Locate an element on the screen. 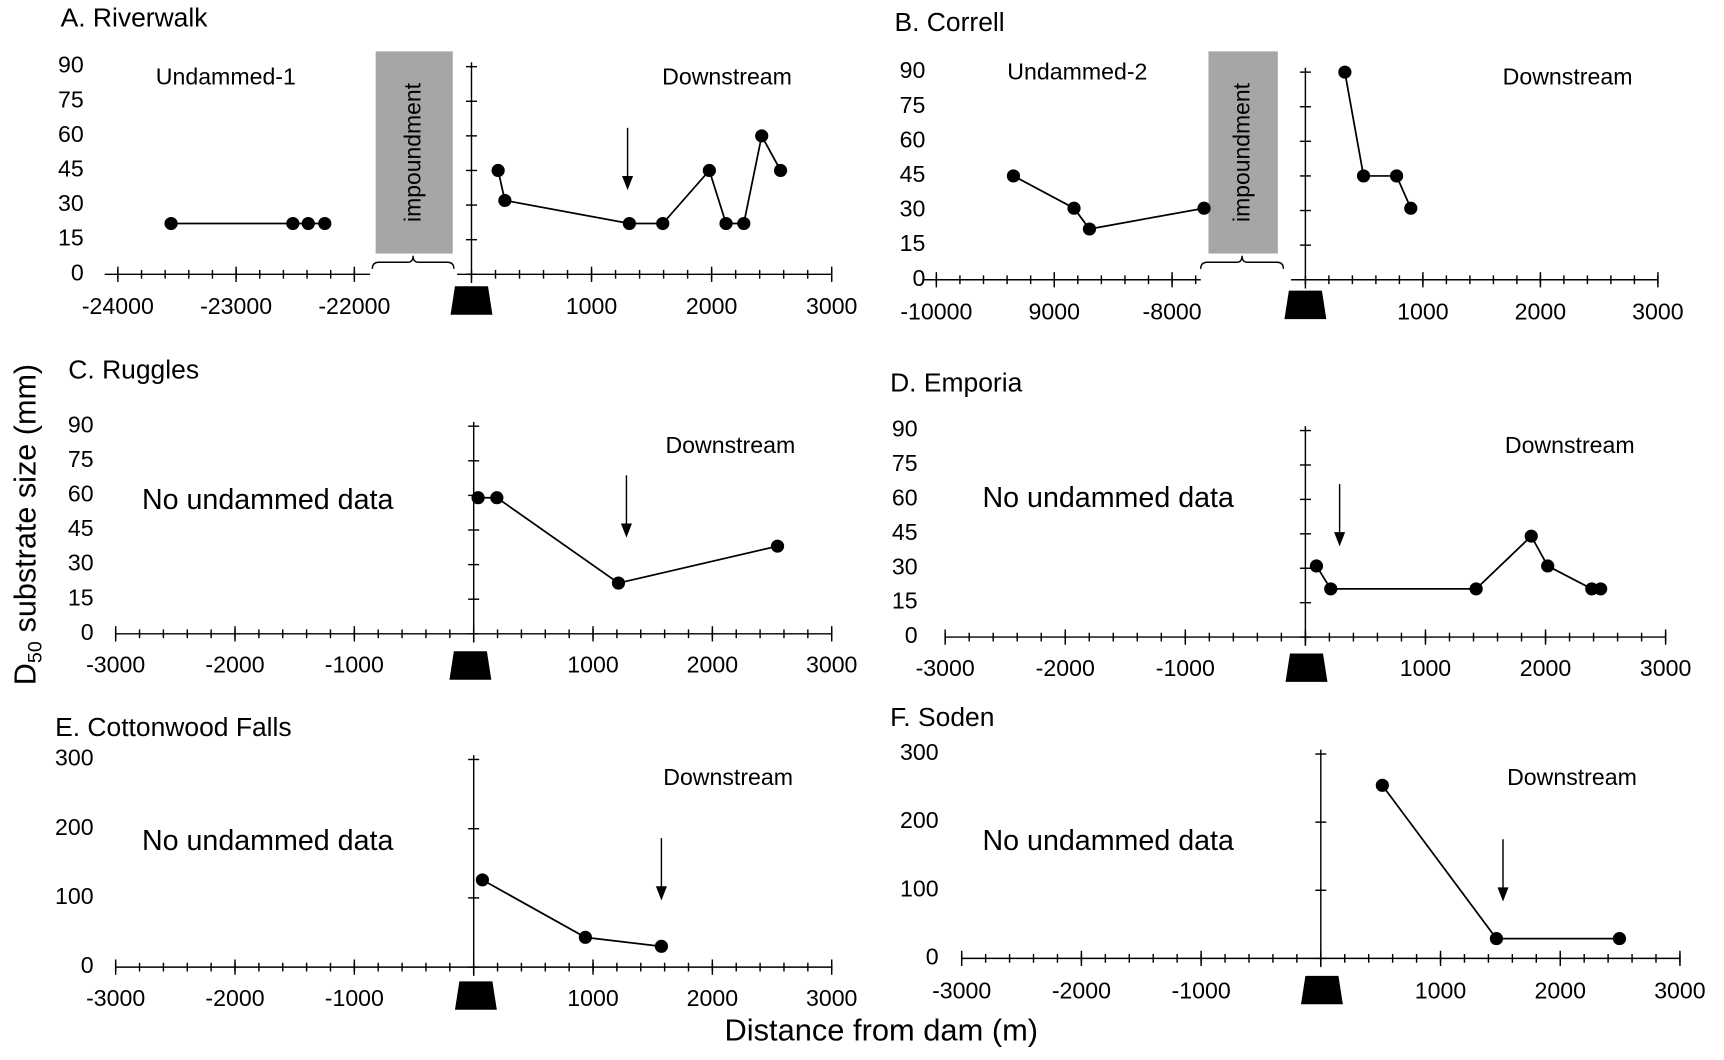 The height and width of the screenshot is (1060, 1724). x-tick-label: -10000 is located at coordinates (936, 312).